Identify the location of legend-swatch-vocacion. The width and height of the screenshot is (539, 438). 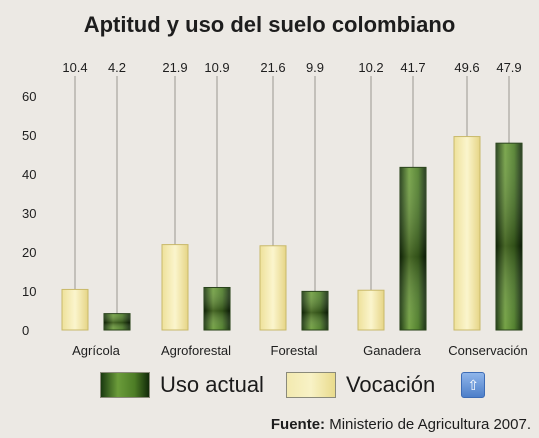
(310, 385).